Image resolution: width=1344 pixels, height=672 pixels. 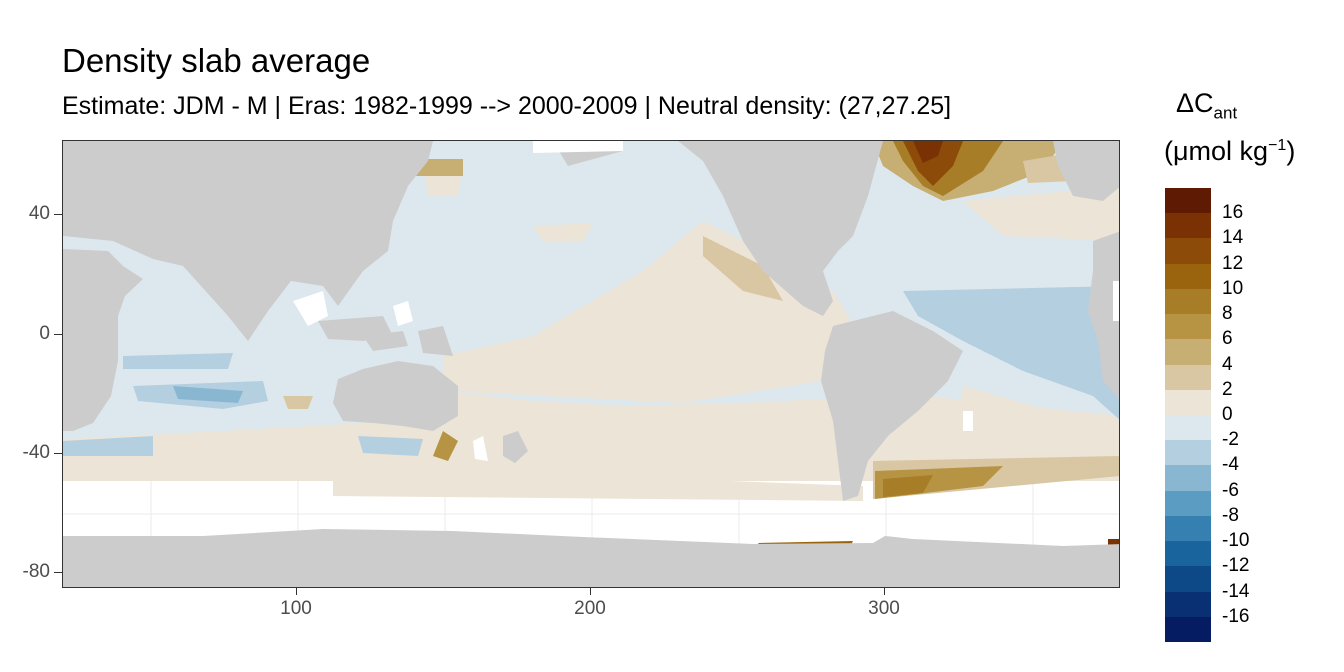 I want to click on australia-landmass, so click(x=395, y=396).